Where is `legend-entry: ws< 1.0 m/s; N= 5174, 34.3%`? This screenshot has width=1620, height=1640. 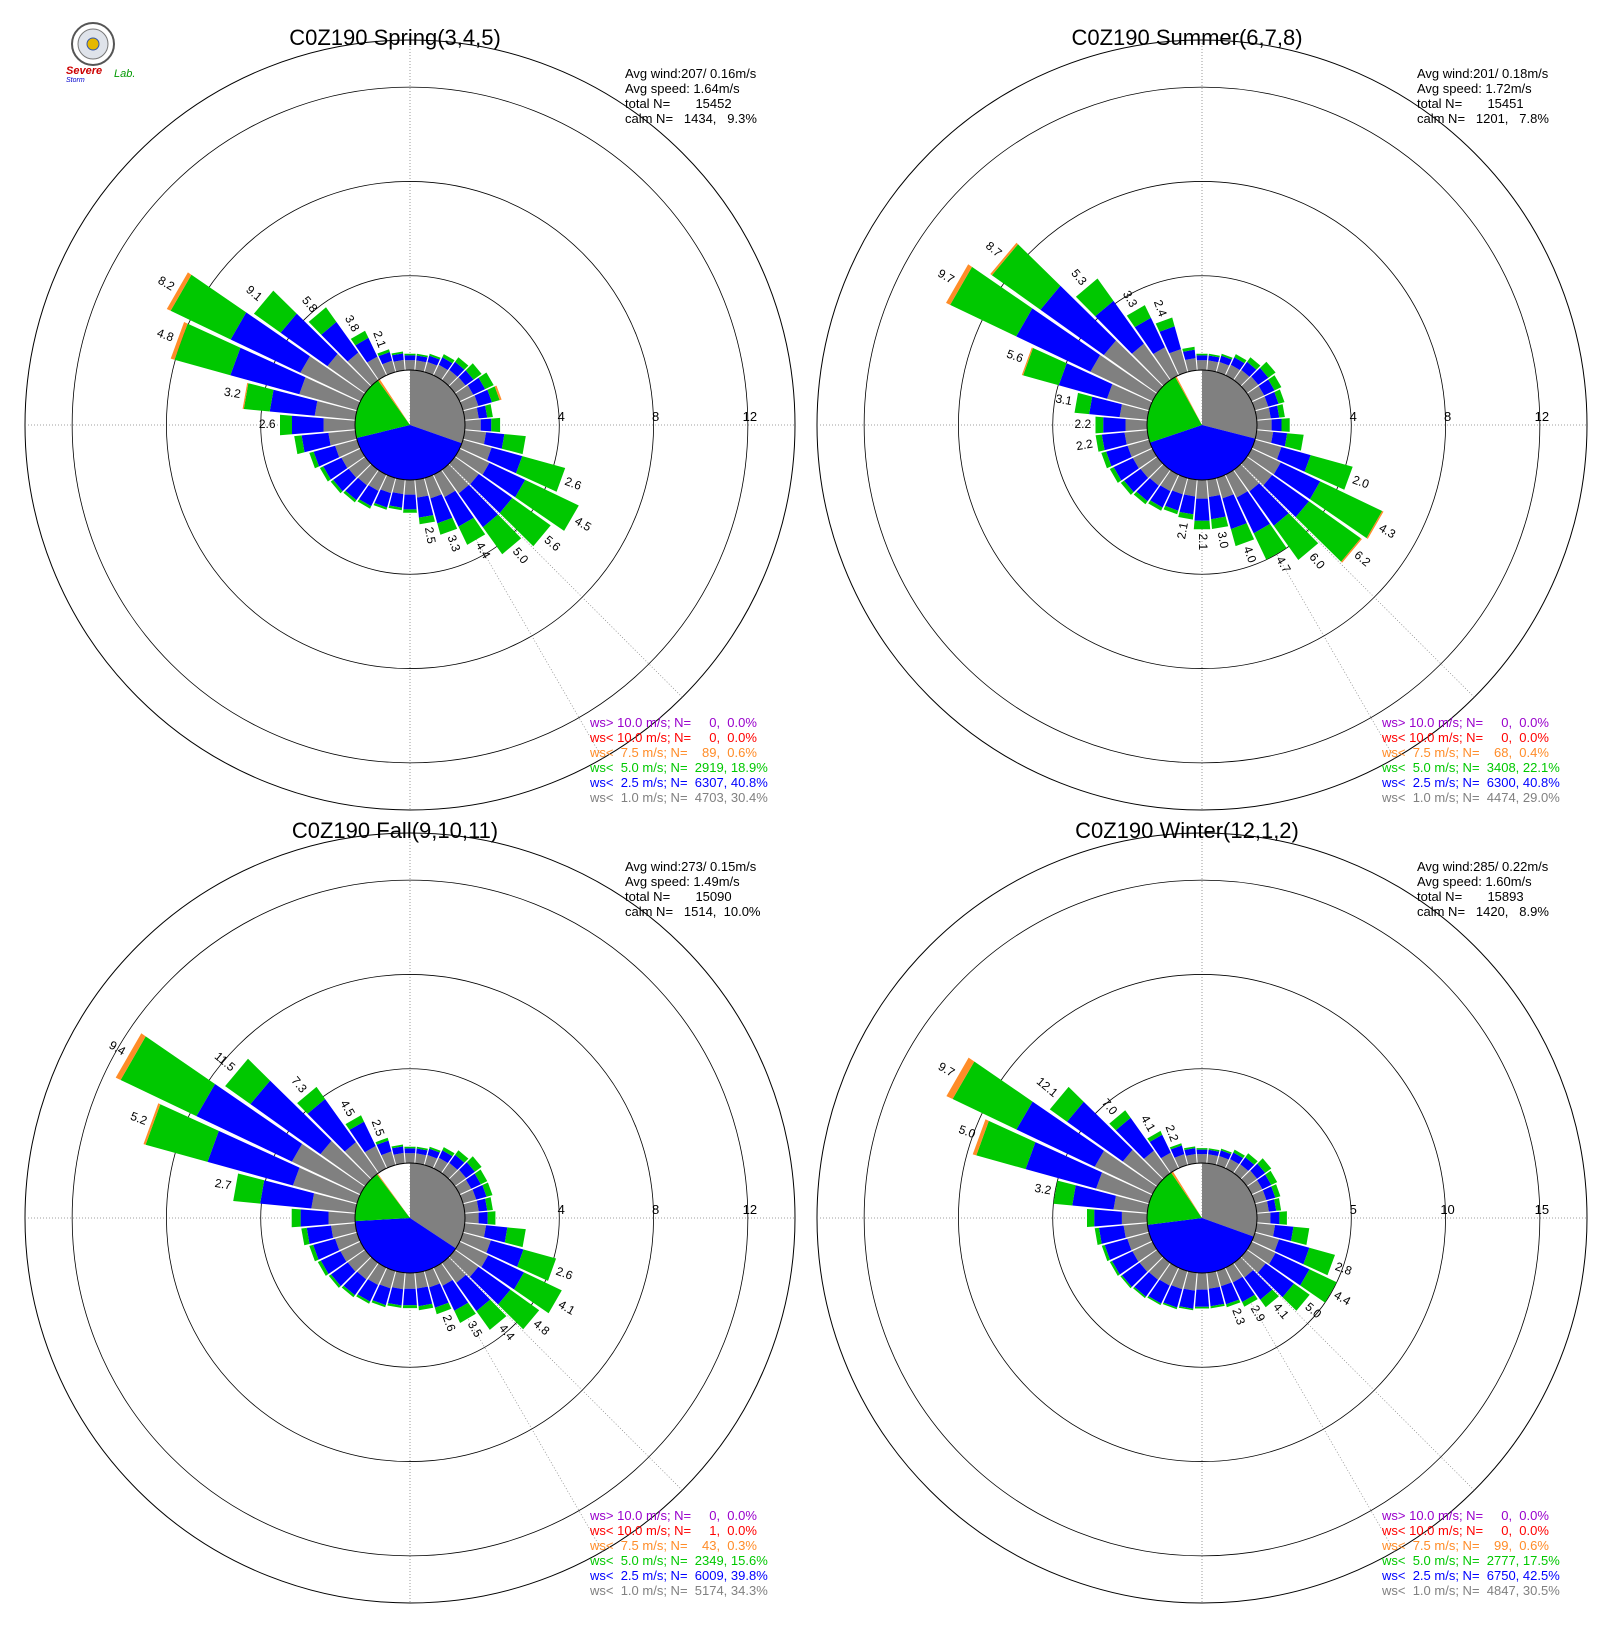
legend-entry: ws< 1.0 m/s; N= 5174, 34.3% is located at coordinates (678, 1590).